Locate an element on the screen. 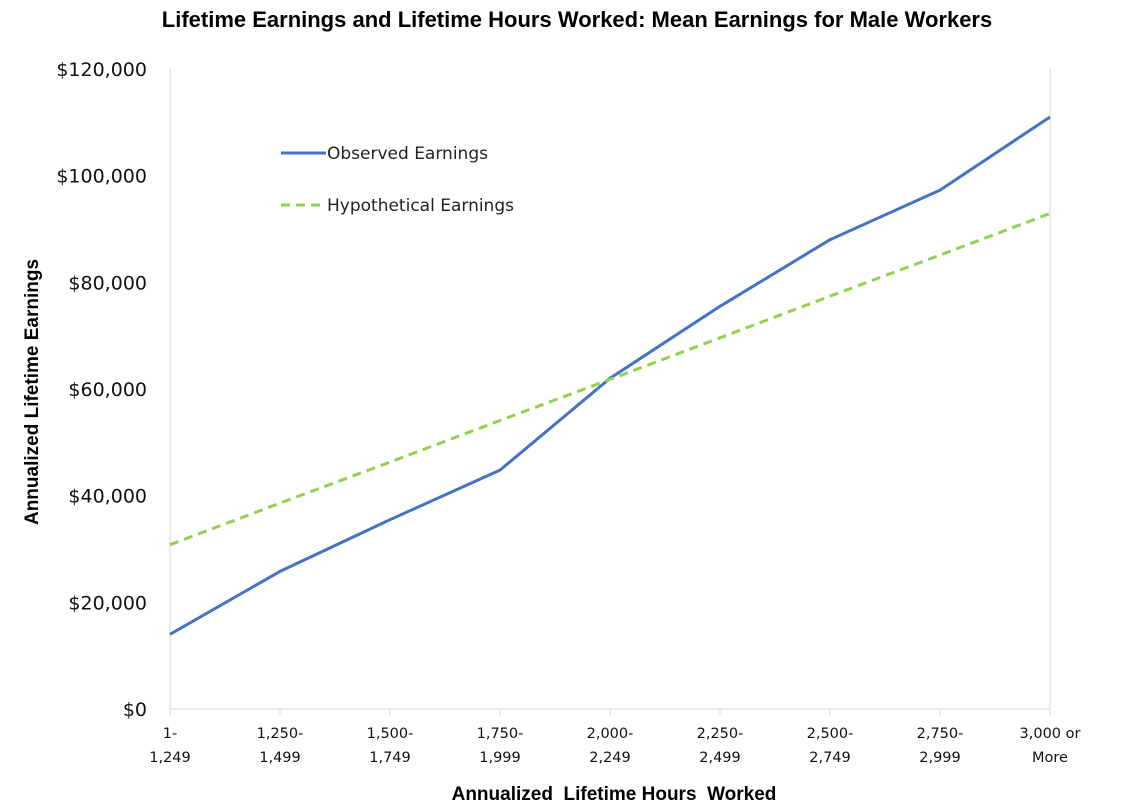  y-tick-label: $40,000 is located at coordinates (107, 497).